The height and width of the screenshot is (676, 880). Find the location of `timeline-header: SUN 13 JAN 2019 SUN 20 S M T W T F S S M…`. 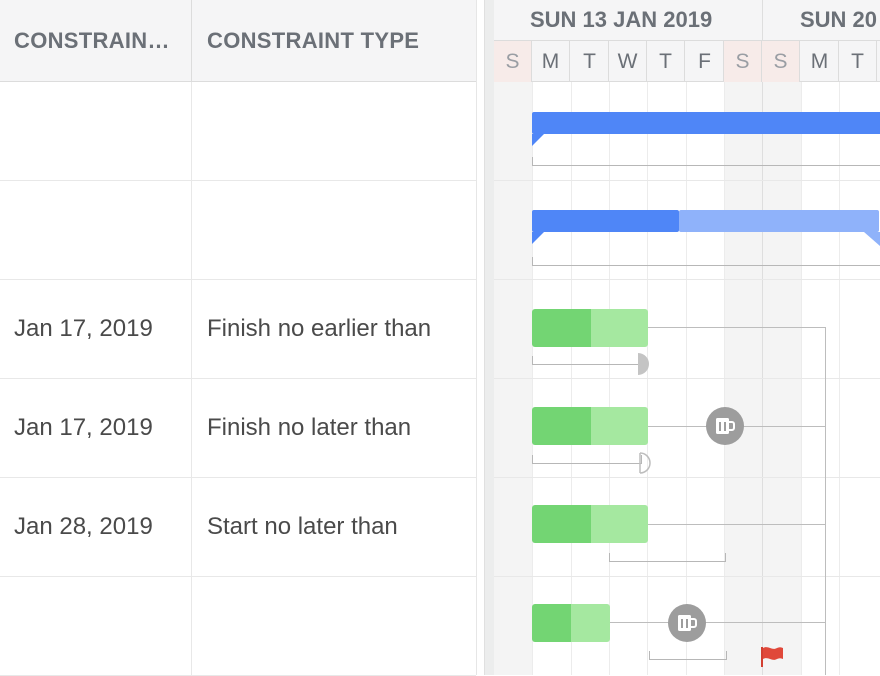

timeline-header: SUN 13 JAN 2019 SUN 20 S M T W T F S S M… is located at coordinates (687, 41).